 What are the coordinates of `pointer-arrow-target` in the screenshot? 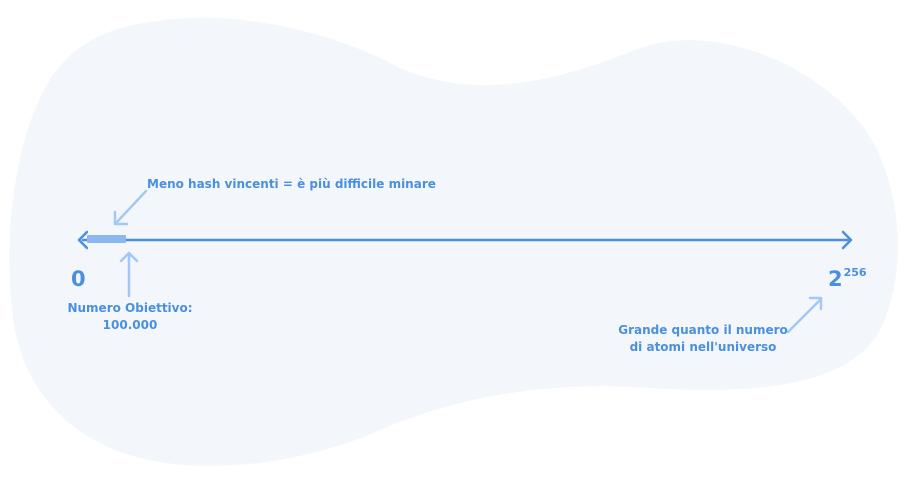 It's located at (129, 274).